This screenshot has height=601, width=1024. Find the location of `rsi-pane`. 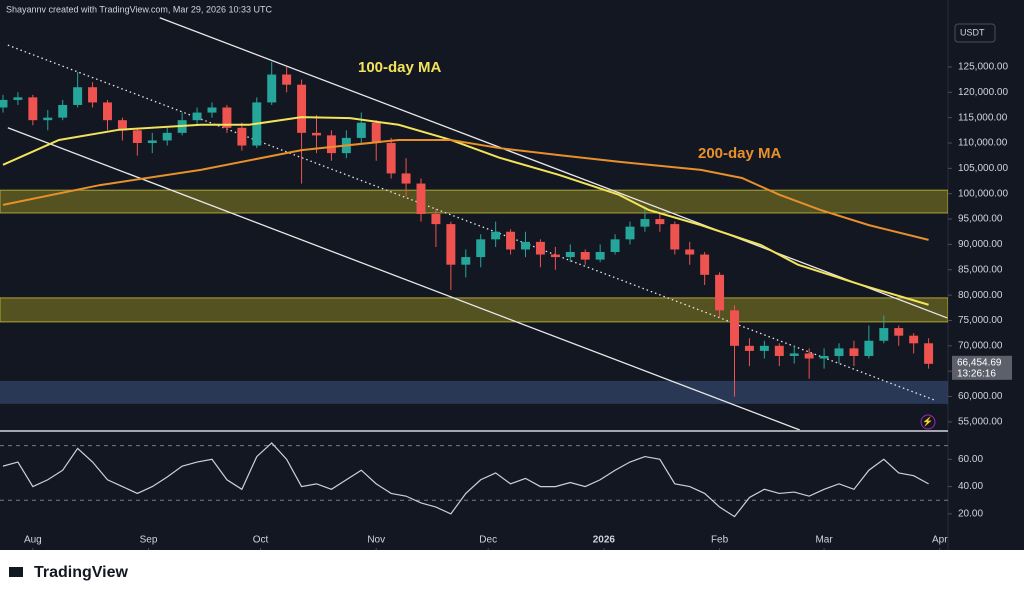

rsi-pane is located at coordinates (474, 480).